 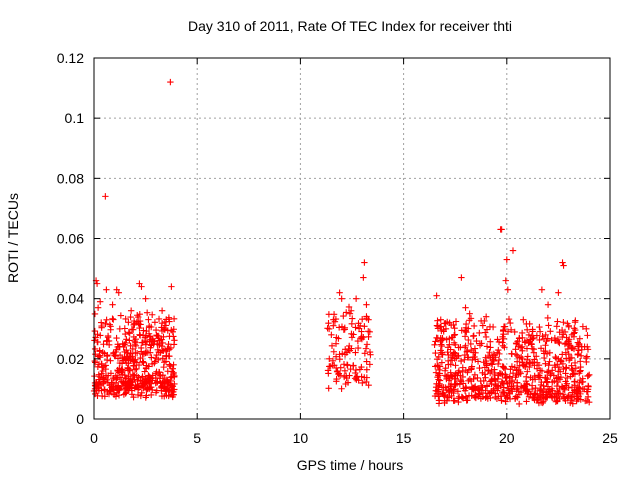 I want to click on y-tick-label: 0.12, so click(x=70, y=58).